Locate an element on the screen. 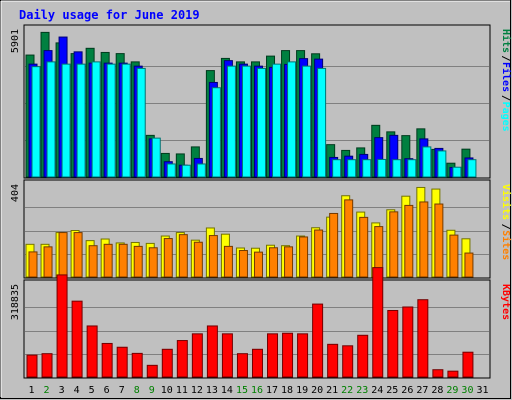 Image resolution: width=512 pixels, height=400 pixels. x-tick-label-2: 2 is located at coordinates (47, 390).